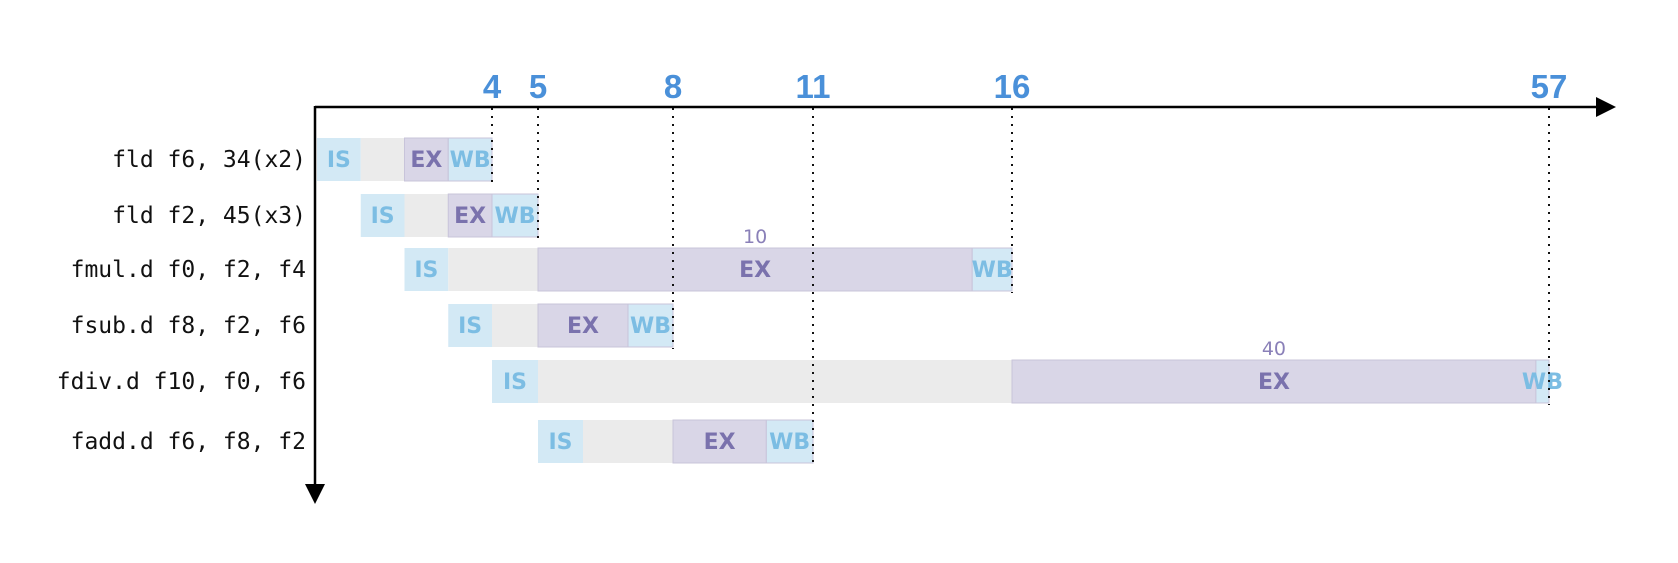  What do you see at coordinates (209, 216) in the screenshot?
I see `instruction-label: fld f2, 45(x3)` at bounding box center [209, 216].